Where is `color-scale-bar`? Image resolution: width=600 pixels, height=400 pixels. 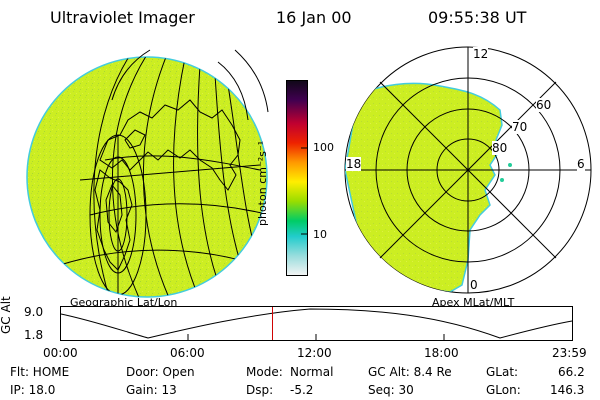 color-scale-bar is located at coordinates (297, 178).